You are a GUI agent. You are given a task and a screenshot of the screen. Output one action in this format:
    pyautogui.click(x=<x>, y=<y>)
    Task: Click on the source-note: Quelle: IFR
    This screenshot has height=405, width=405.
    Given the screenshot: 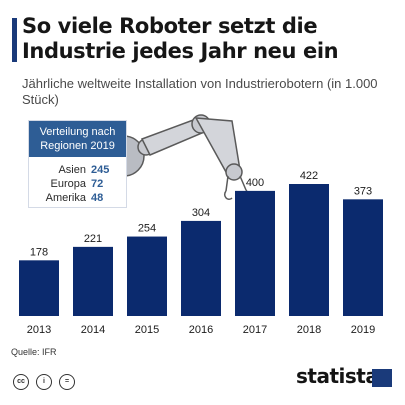 What is the action you would take?
    pyautogui.click(x=34, y=352)
    